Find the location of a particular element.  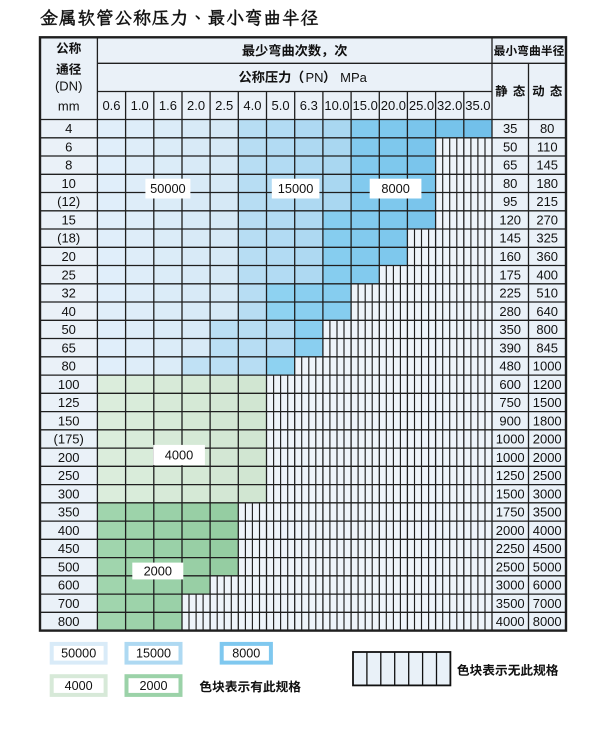

svg-text: 32.0 is located at coordinates (449, 105).